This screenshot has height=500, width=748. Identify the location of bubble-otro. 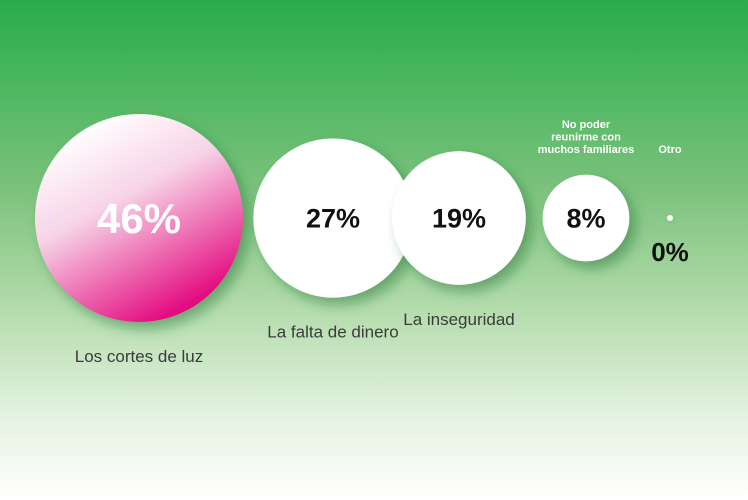
(670, 218).